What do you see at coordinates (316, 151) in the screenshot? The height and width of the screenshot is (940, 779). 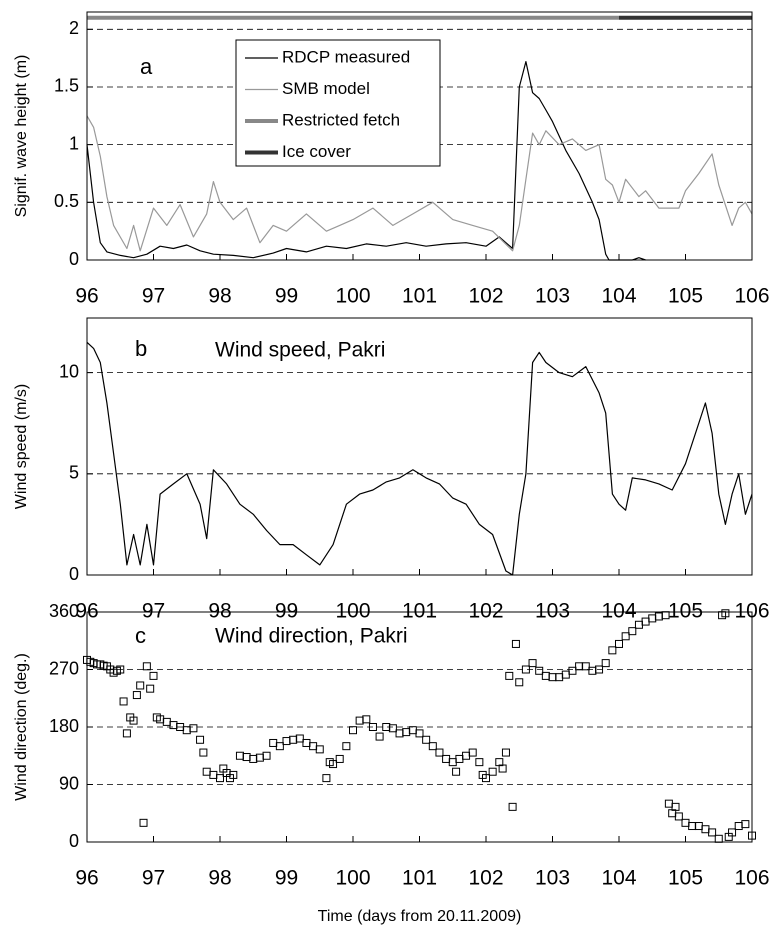 I see `legend-label: Ice cover` at bounding box center [316, 151].